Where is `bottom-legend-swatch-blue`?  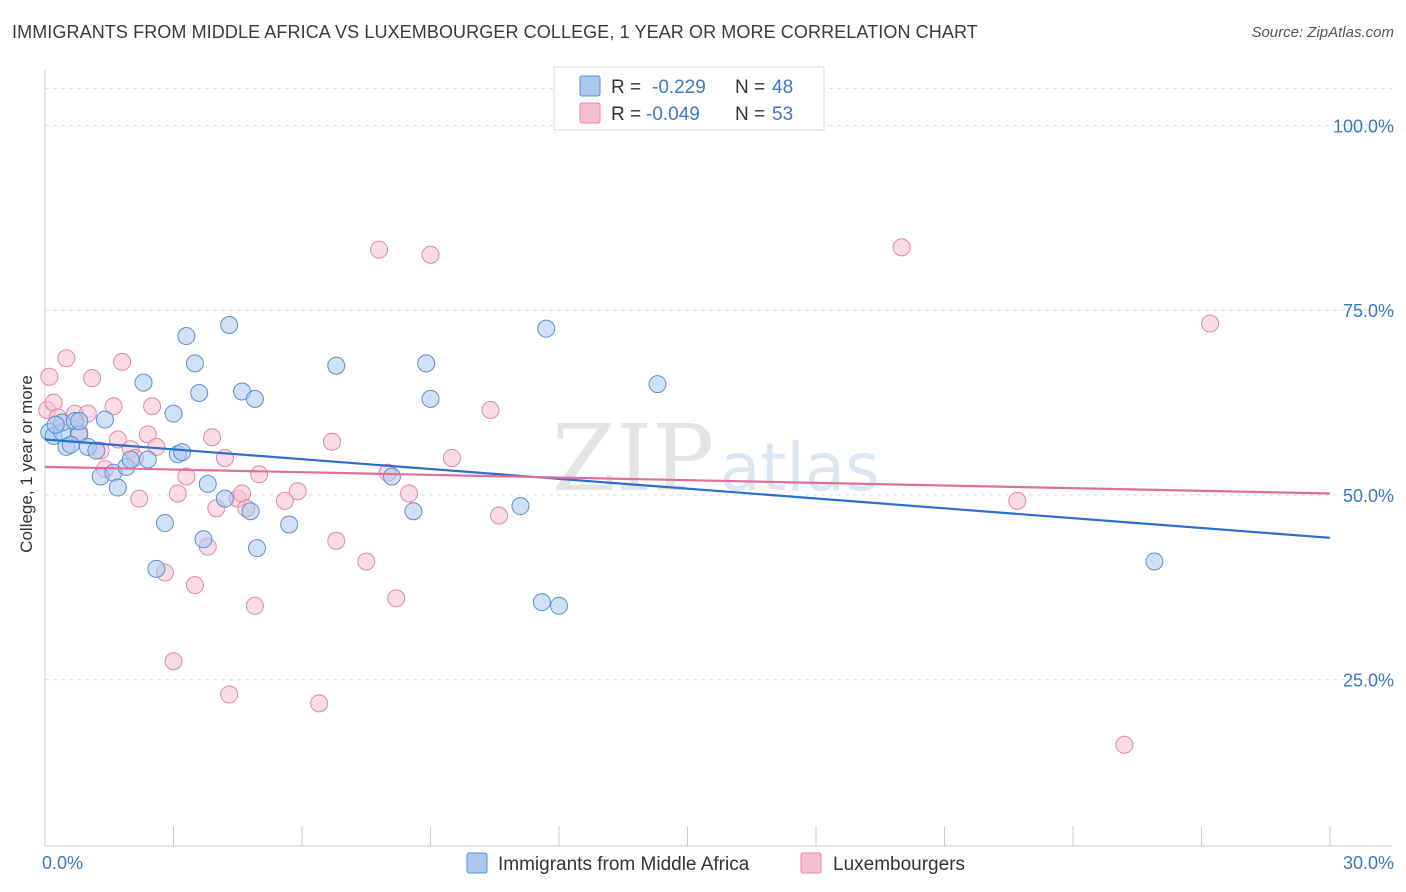 bottom-legend-swatch-blue is located at coordinates (477, 863).